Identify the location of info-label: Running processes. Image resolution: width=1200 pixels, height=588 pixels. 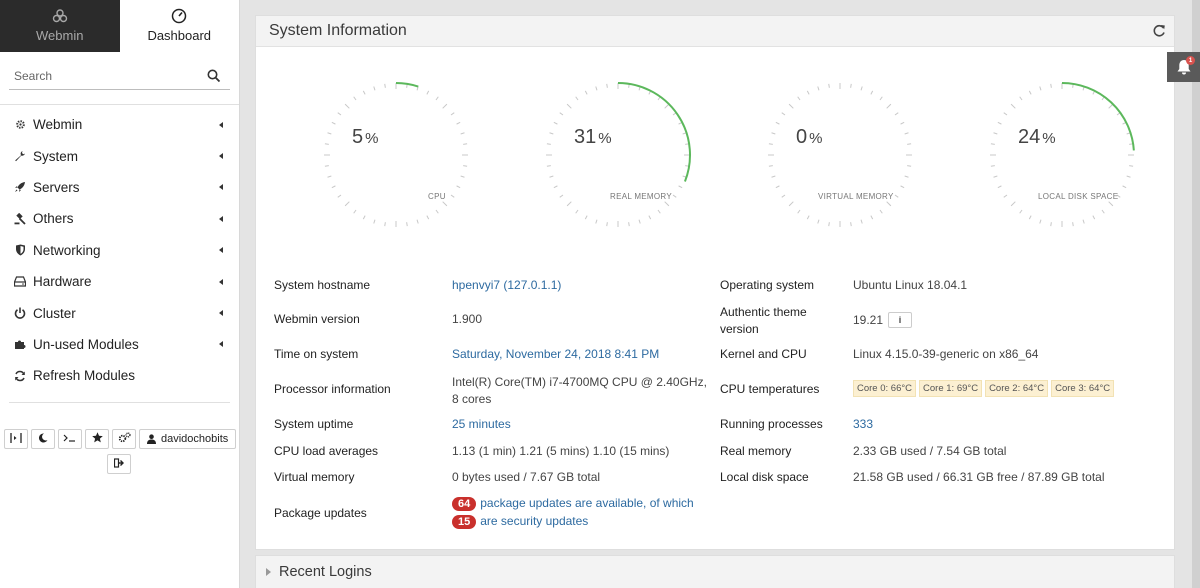
(771, 424).